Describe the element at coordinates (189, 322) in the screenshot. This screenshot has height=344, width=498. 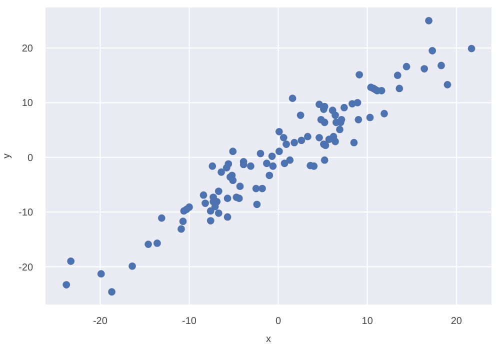
I see `x-tick-label: -10` at that location.